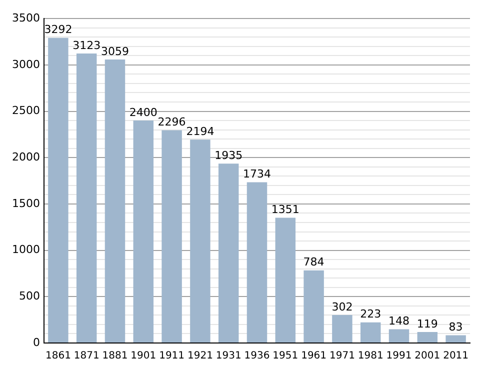  What do you see at coordinates (314, 356) in the screenshot?
I see `x-tick-label: 1961` at bounding box center [314, 356].